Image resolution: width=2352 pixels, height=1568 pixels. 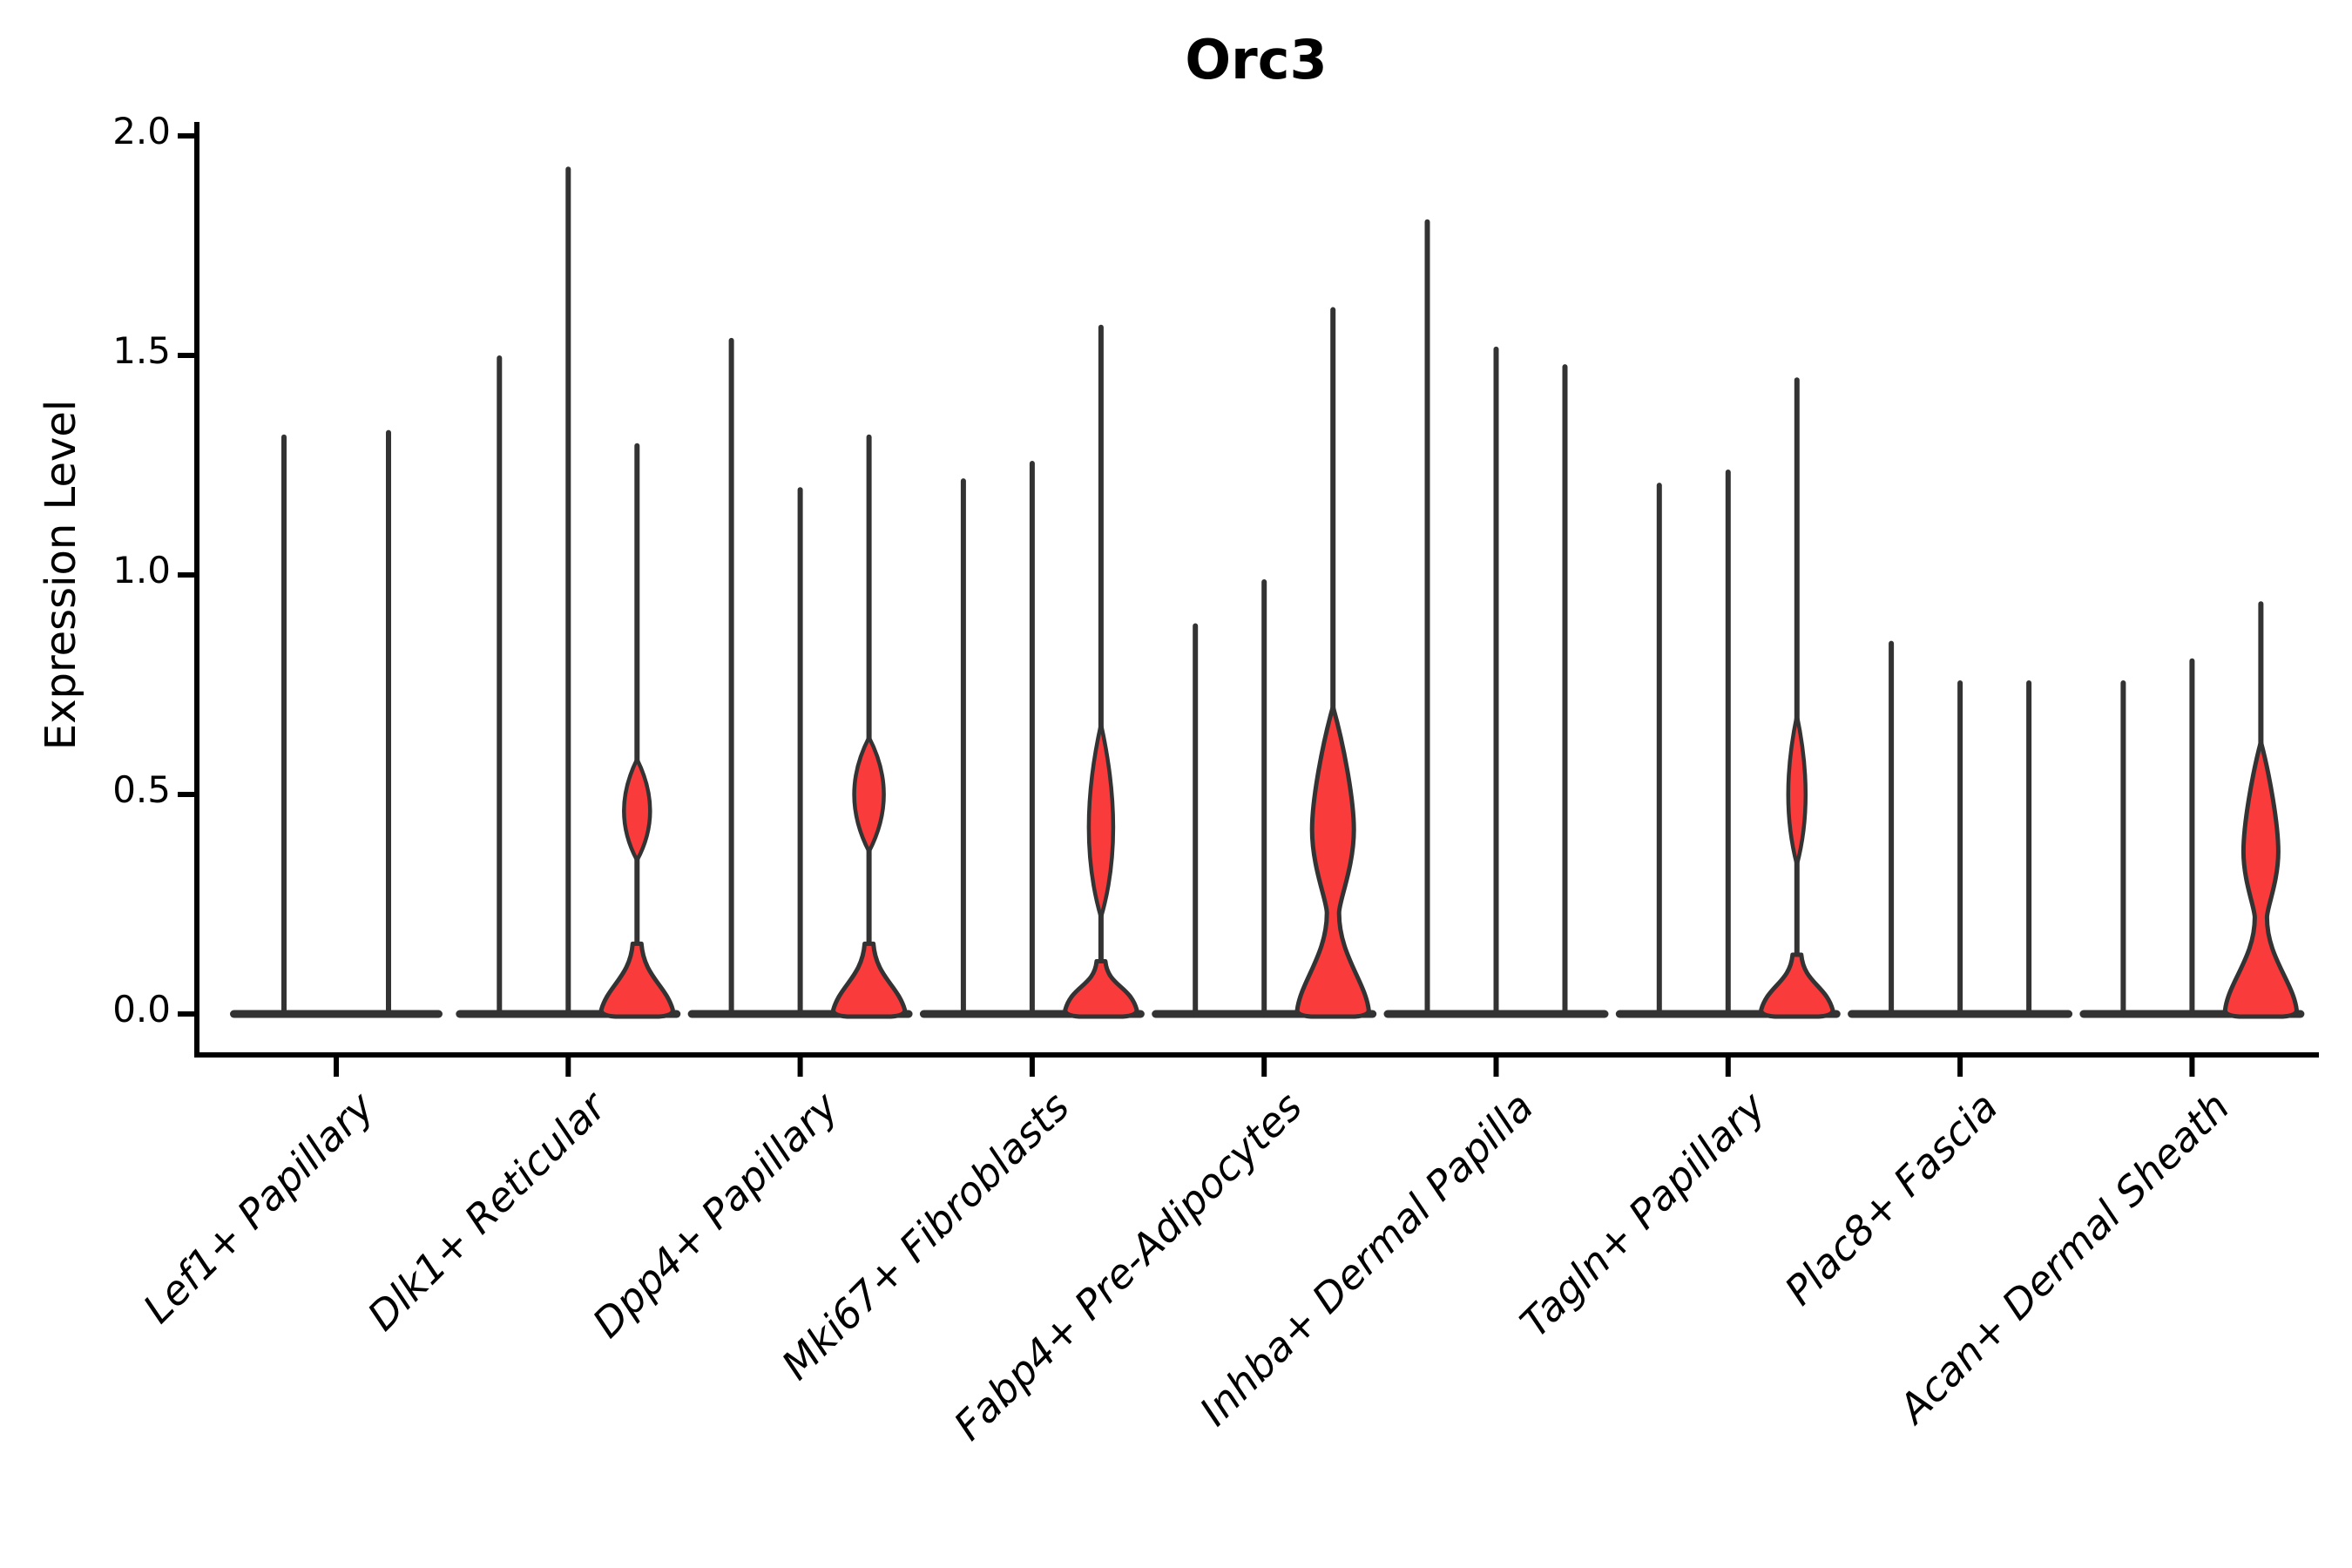 What do you see at coordinates (141, 131) in the screenshot?
I see `y-tick-label: 2.0` at bounding box center [141, 131].